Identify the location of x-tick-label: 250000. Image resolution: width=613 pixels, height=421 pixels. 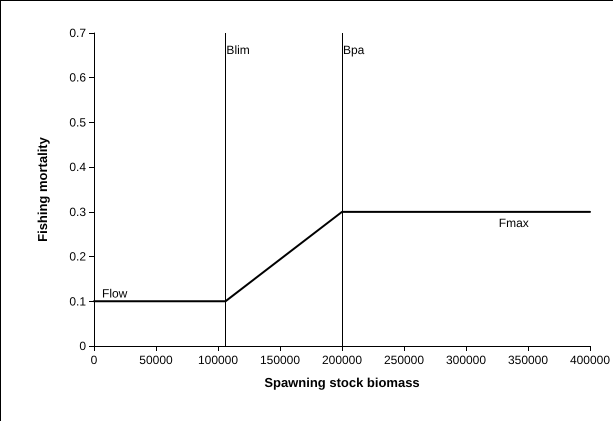
(404, 360).